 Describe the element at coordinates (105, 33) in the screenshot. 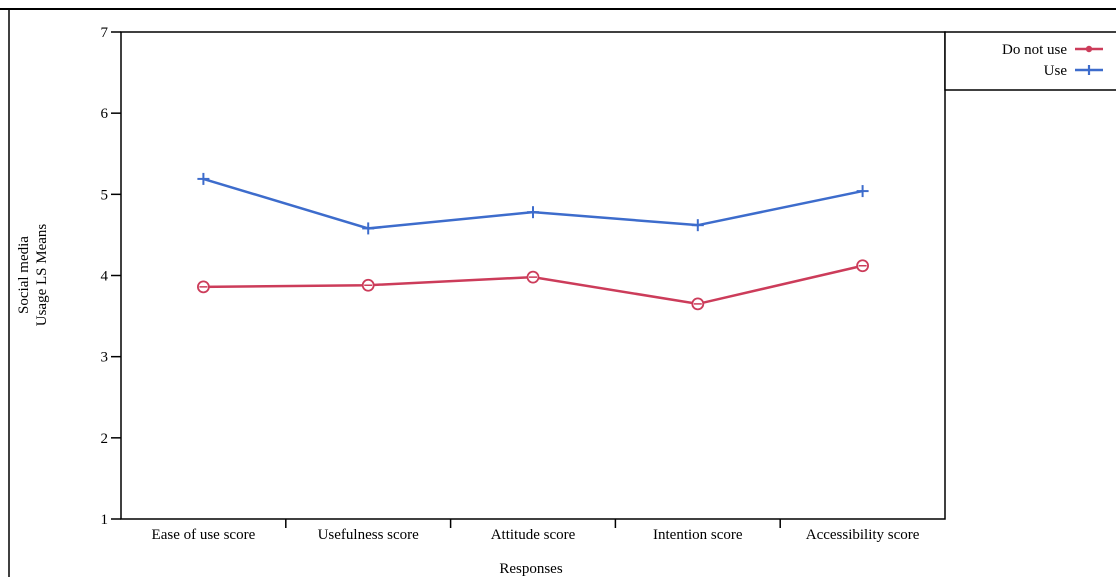

I see `y-tick-label: 7` at that location.